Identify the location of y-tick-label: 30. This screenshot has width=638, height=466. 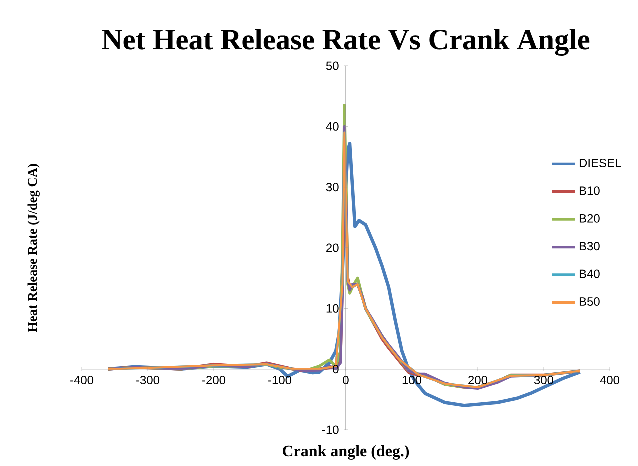
(332, 187).